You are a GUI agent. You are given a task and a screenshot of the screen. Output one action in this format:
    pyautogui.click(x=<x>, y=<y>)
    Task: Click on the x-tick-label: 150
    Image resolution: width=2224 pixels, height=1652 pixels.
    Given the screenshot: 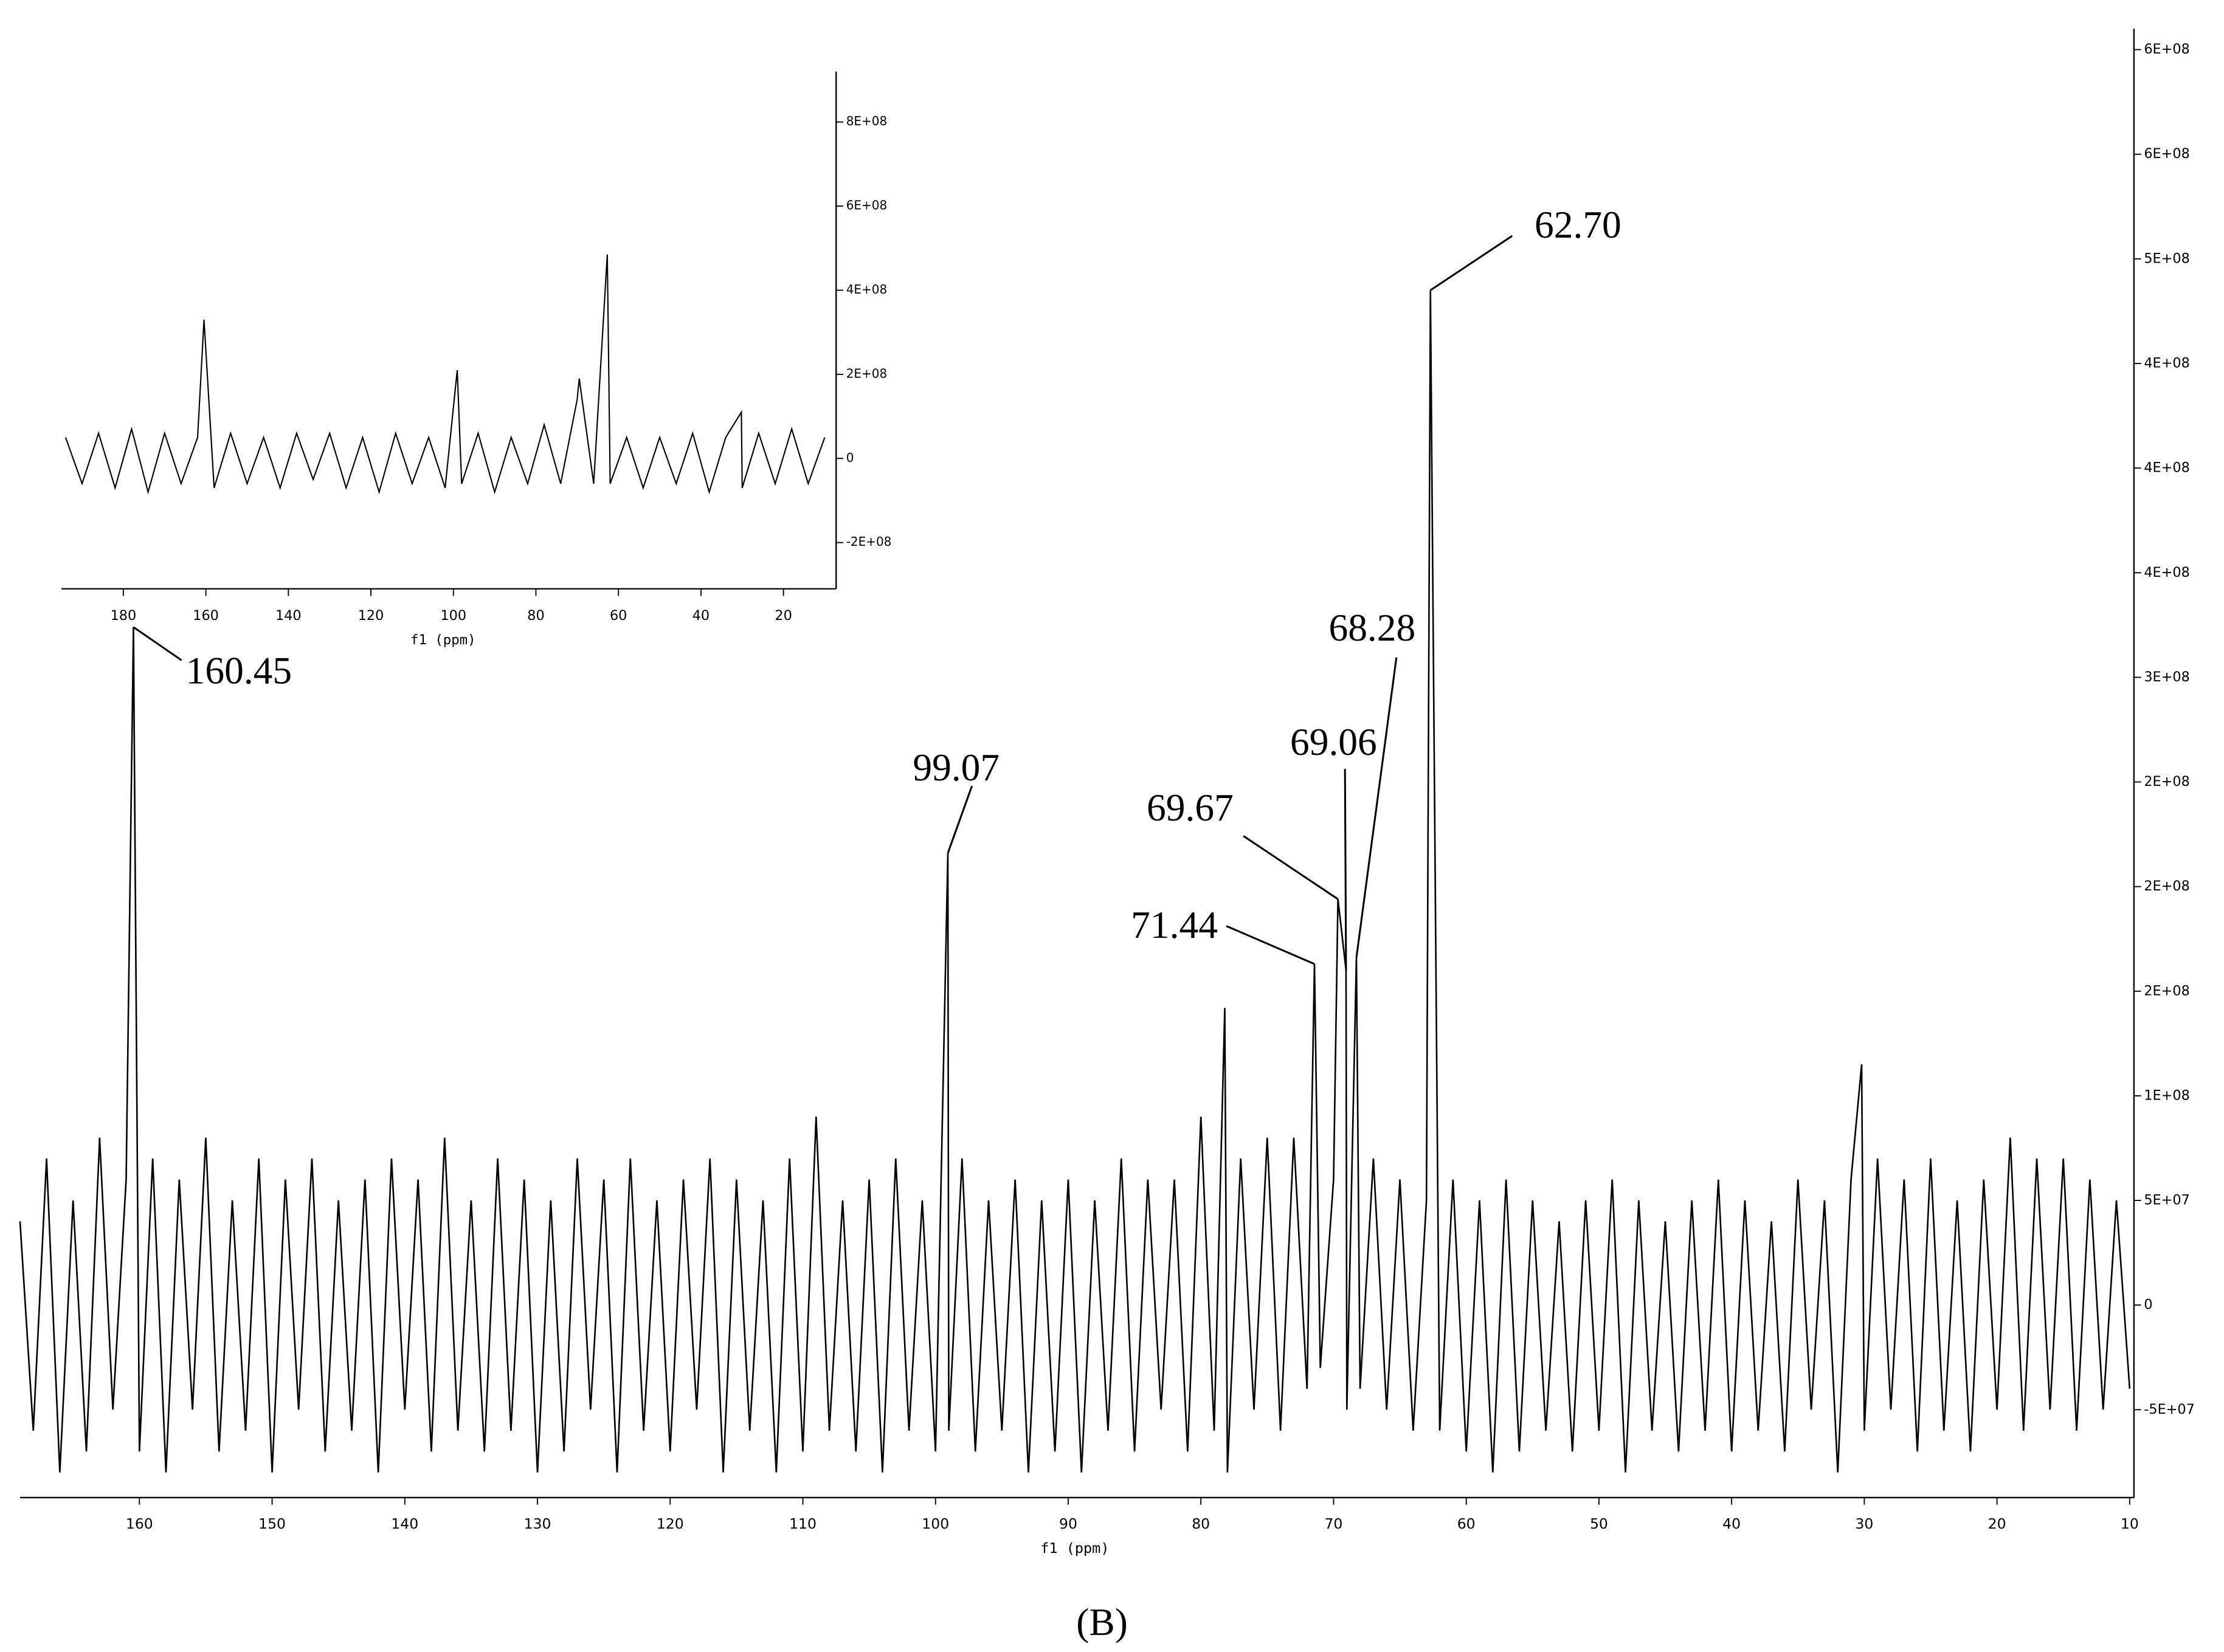 What is the action you would take?
    pyautogui.click(x=272, y=1523)
    